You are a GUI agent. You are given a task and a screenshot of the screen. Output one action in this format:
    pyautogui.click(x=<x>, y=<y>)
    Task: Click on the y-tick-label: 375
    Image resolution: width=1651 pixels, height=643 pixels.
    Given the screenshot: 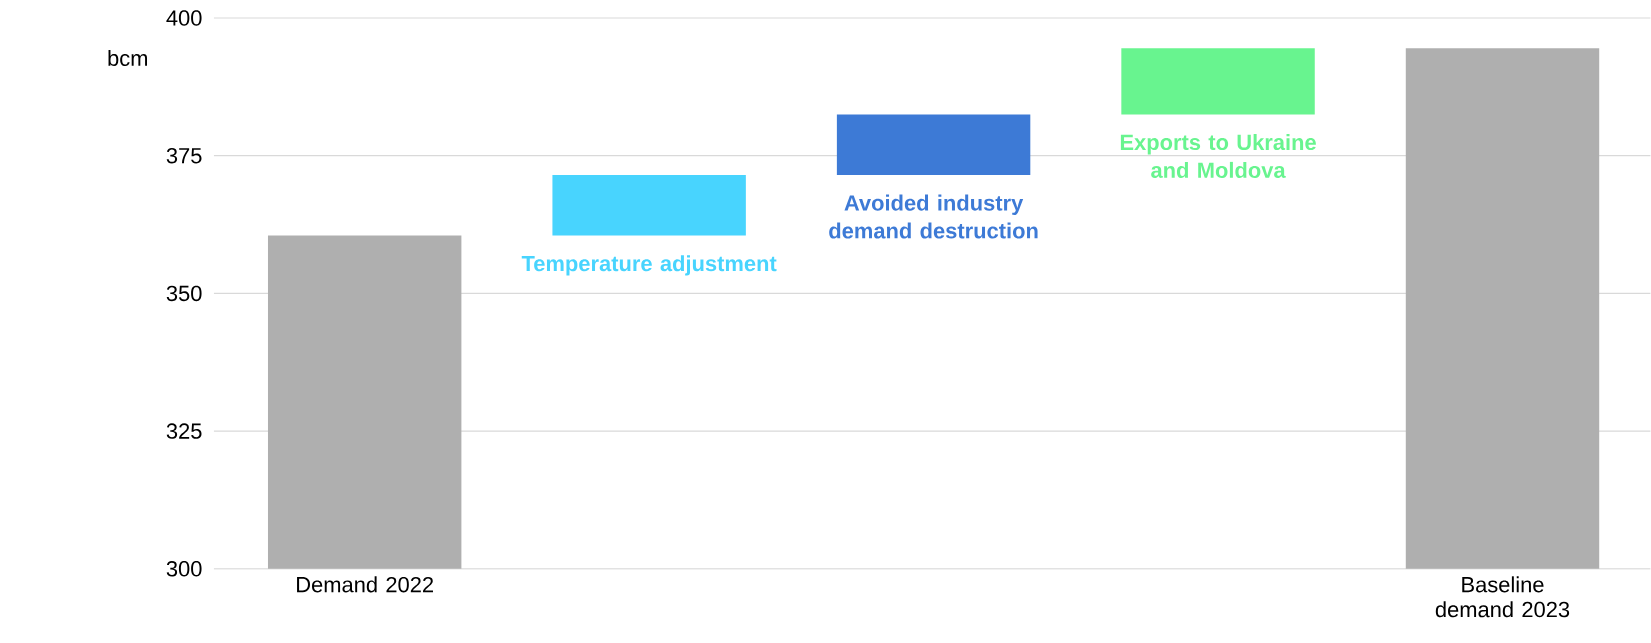 What is the action you would take?
    pyautogui.click(x=184, y=156)
    